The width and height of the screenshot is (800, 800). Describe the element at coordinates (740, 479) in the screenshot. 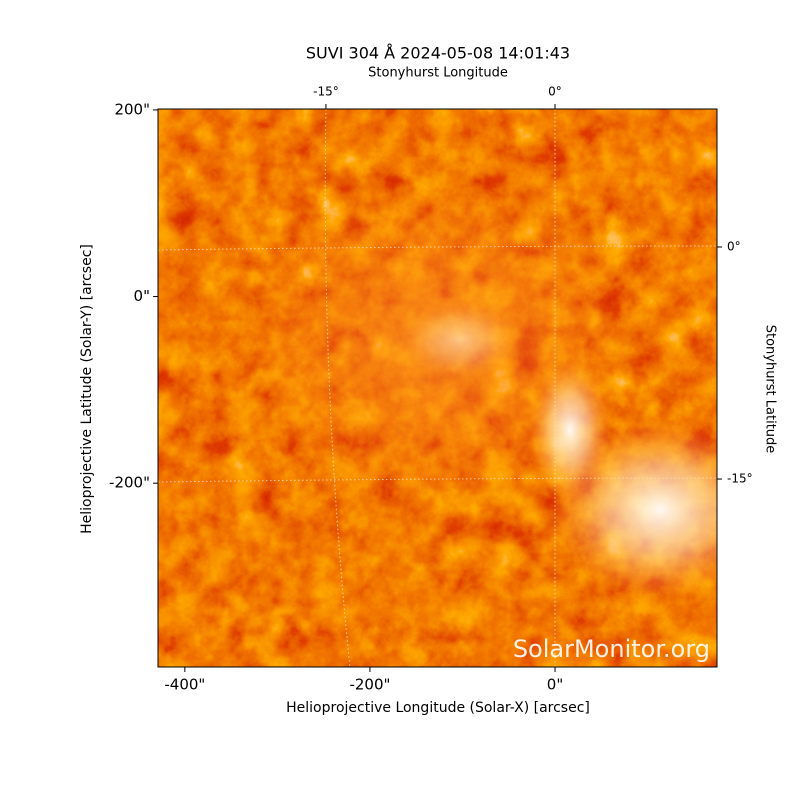

I see `right-tick-label: -15°` at that location.